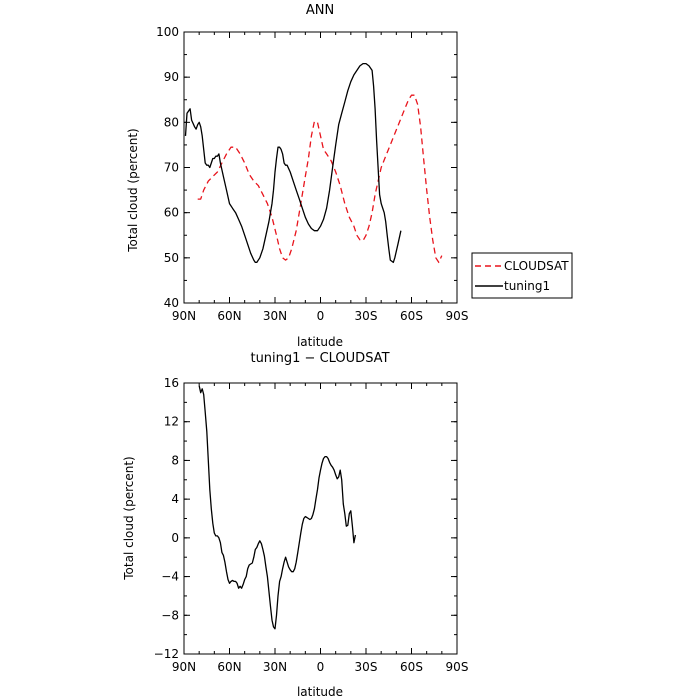 The width and height of the screenshot is (700, 700). What do you see at coordinates (175, 499) in the screenshot?
I see `y-tick-label: 4` at bounding box center [175, 499].